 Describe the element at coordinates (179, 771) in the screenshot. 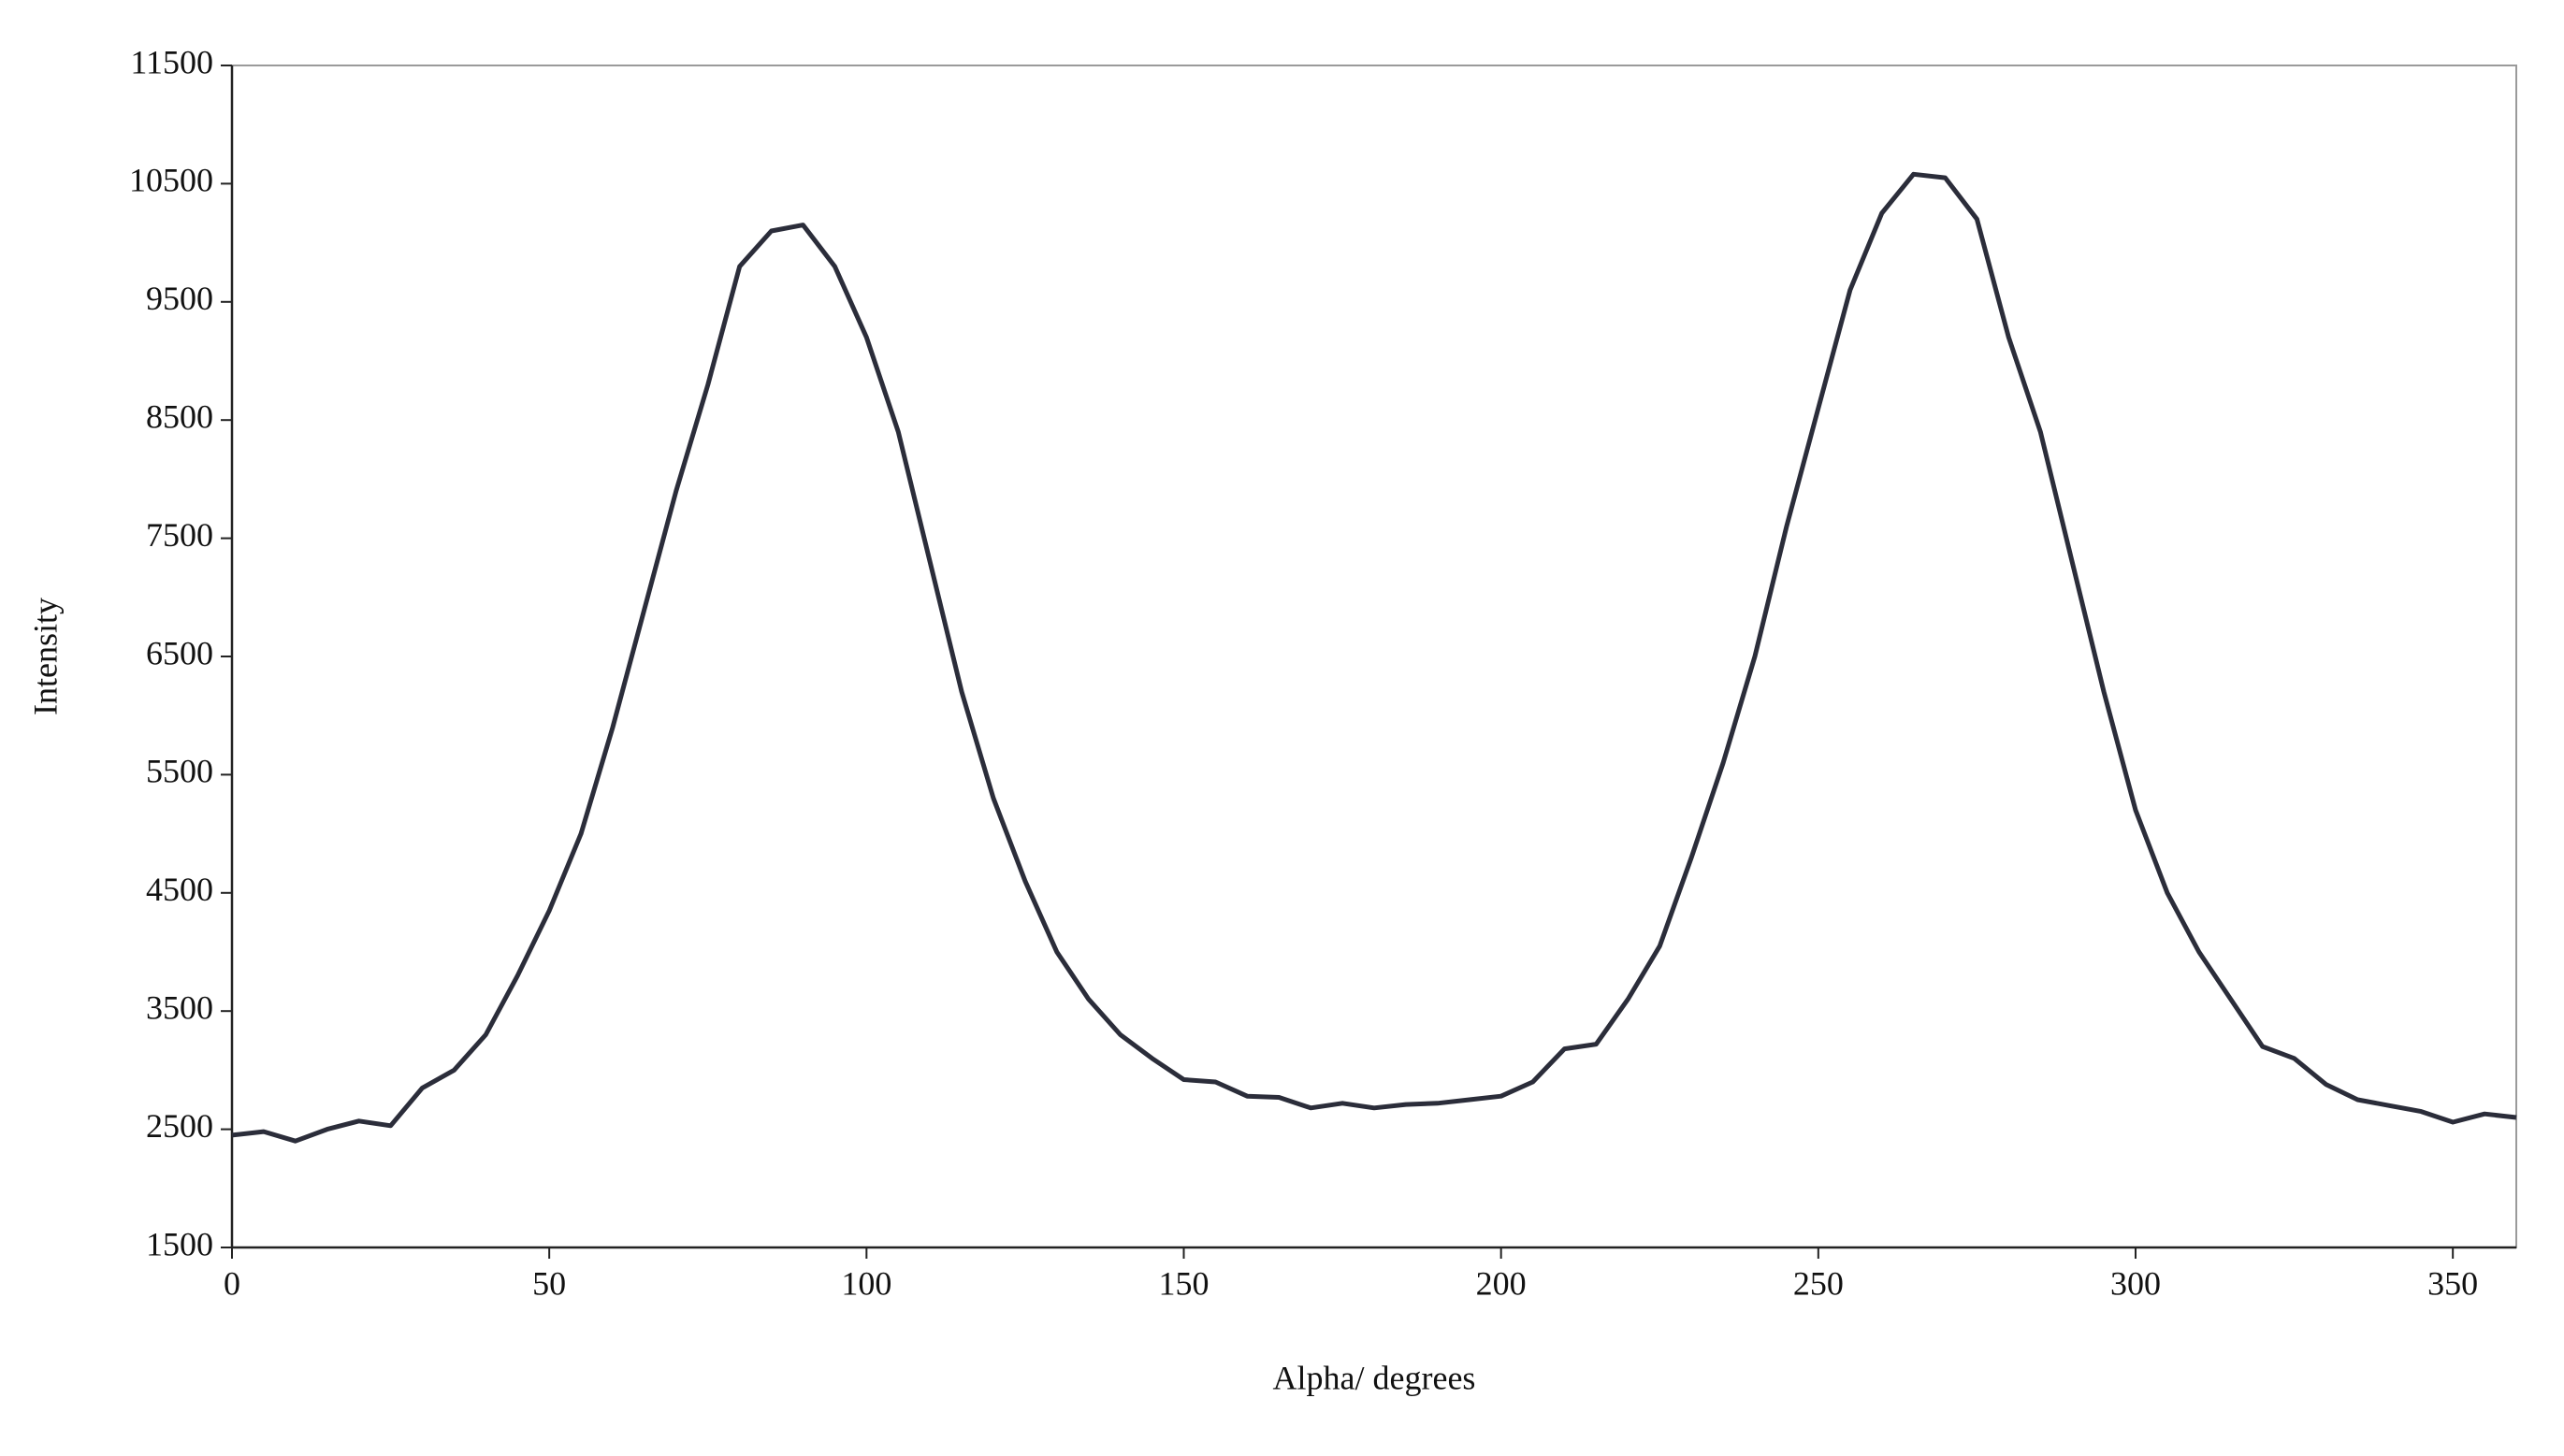

I see `y-tick-label: 5500` at that location.